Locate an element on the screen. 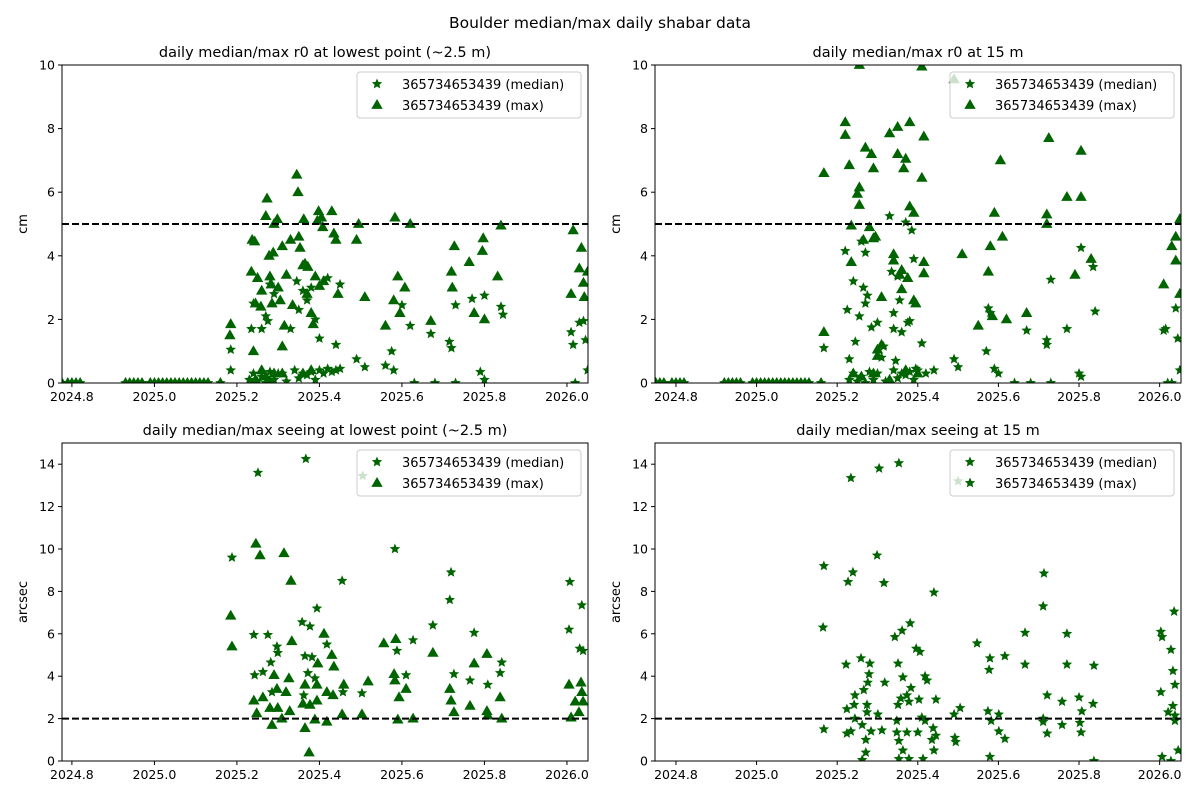 Image resolution: width=1200 pixels, height=804 pixels. x-tick-label: 2025.6 is located at coordinates (999, 396).